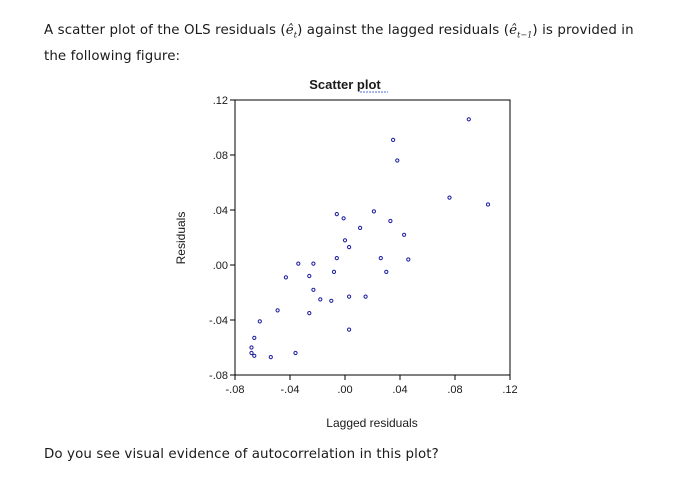 Image resolution: width=690 pixels, height=502 pixels. I want to click on x-tick-labels: -.08 -.04 .00 .04 .08 .12, so click(372, 390).